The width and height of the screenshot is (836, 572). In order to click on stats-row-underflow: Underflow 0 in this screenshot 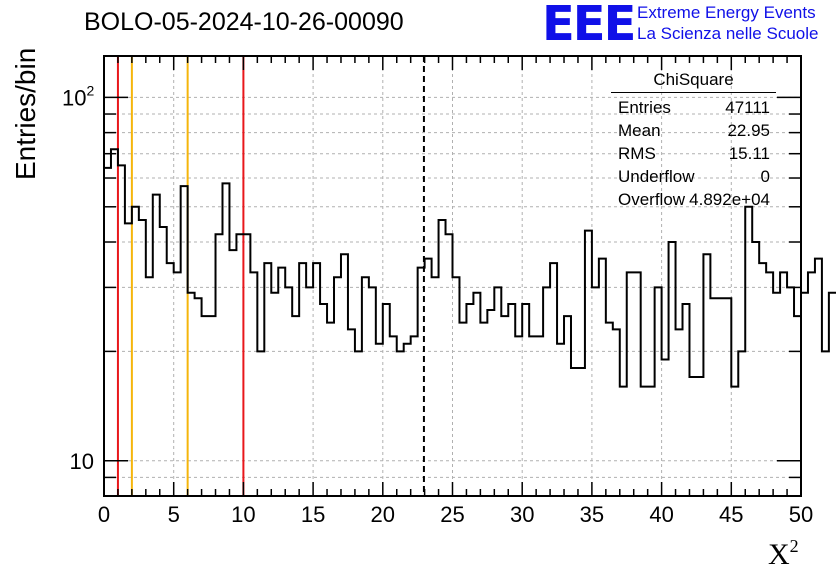, I will do `click(693, 176)`.